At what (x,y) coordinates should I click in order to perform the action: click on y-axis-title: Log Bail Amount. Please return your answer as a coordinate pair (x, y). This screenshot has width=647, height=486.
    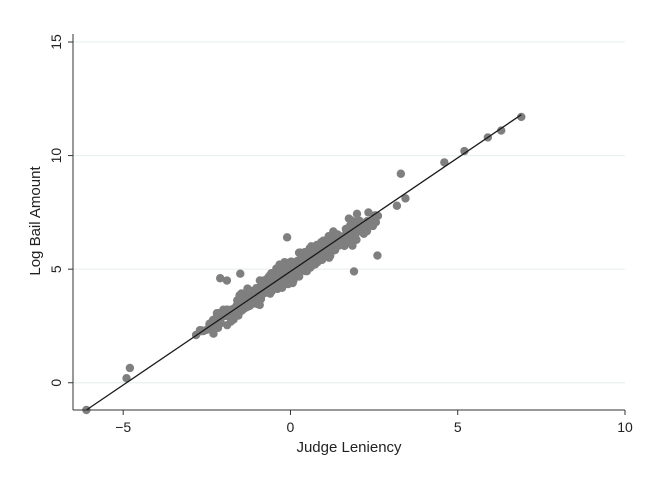
    Looking at the image, I should click on (35, 221).